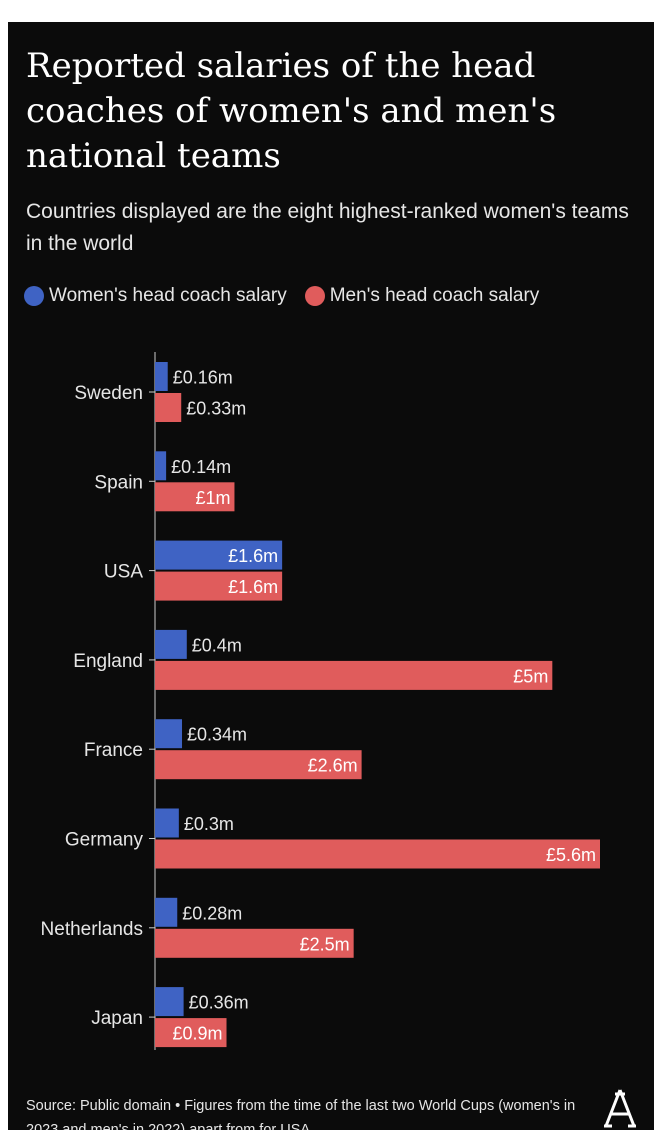 The image size is (660, 1130). I want to click on data-label-men-usa: £1.6m, so click(253, 587).